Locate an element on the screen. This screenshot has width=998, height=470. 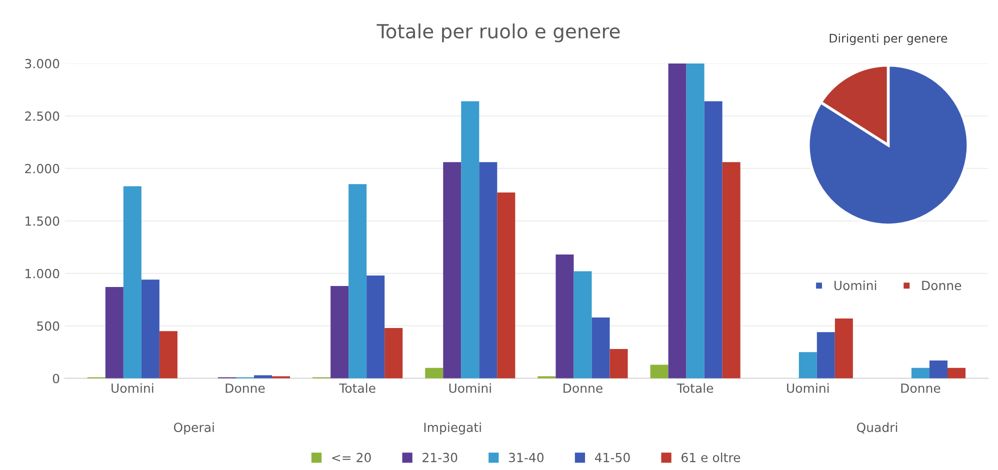
legend-label: 21-30 is located at coordinates (440, 457).